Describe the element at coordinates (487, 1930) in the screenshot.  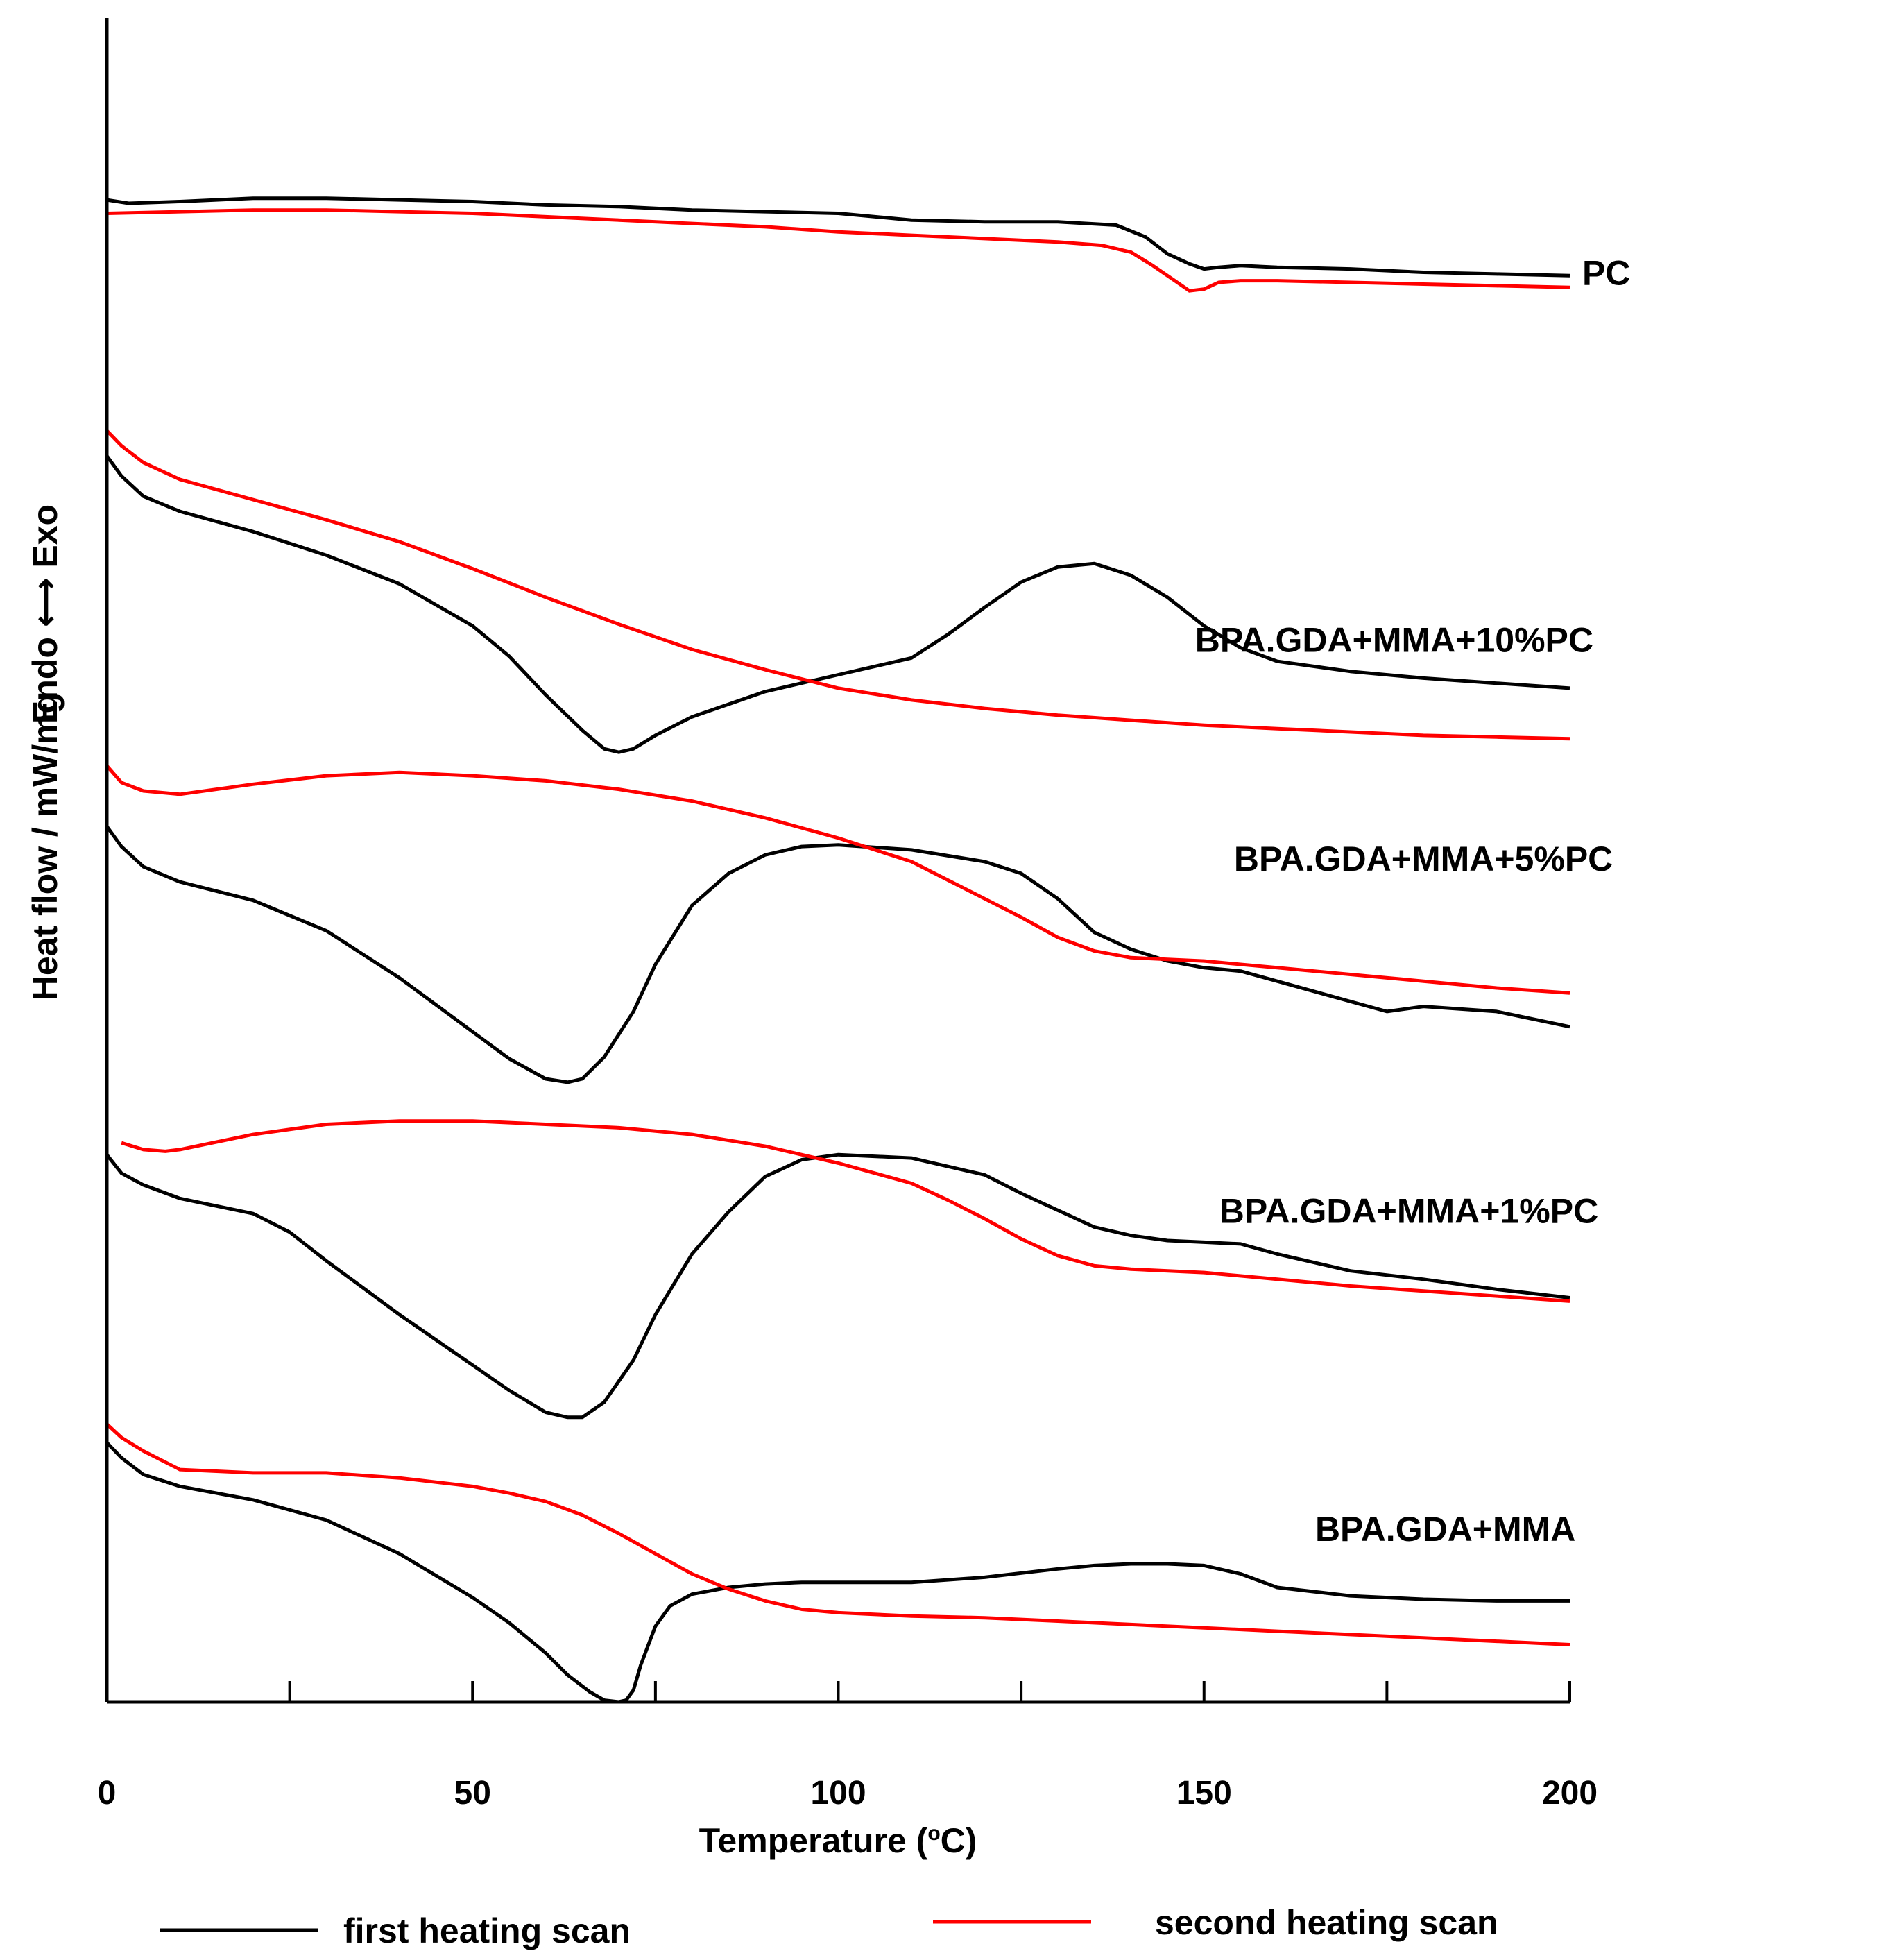
I see `legend-label-first: first heating scan` at that location.